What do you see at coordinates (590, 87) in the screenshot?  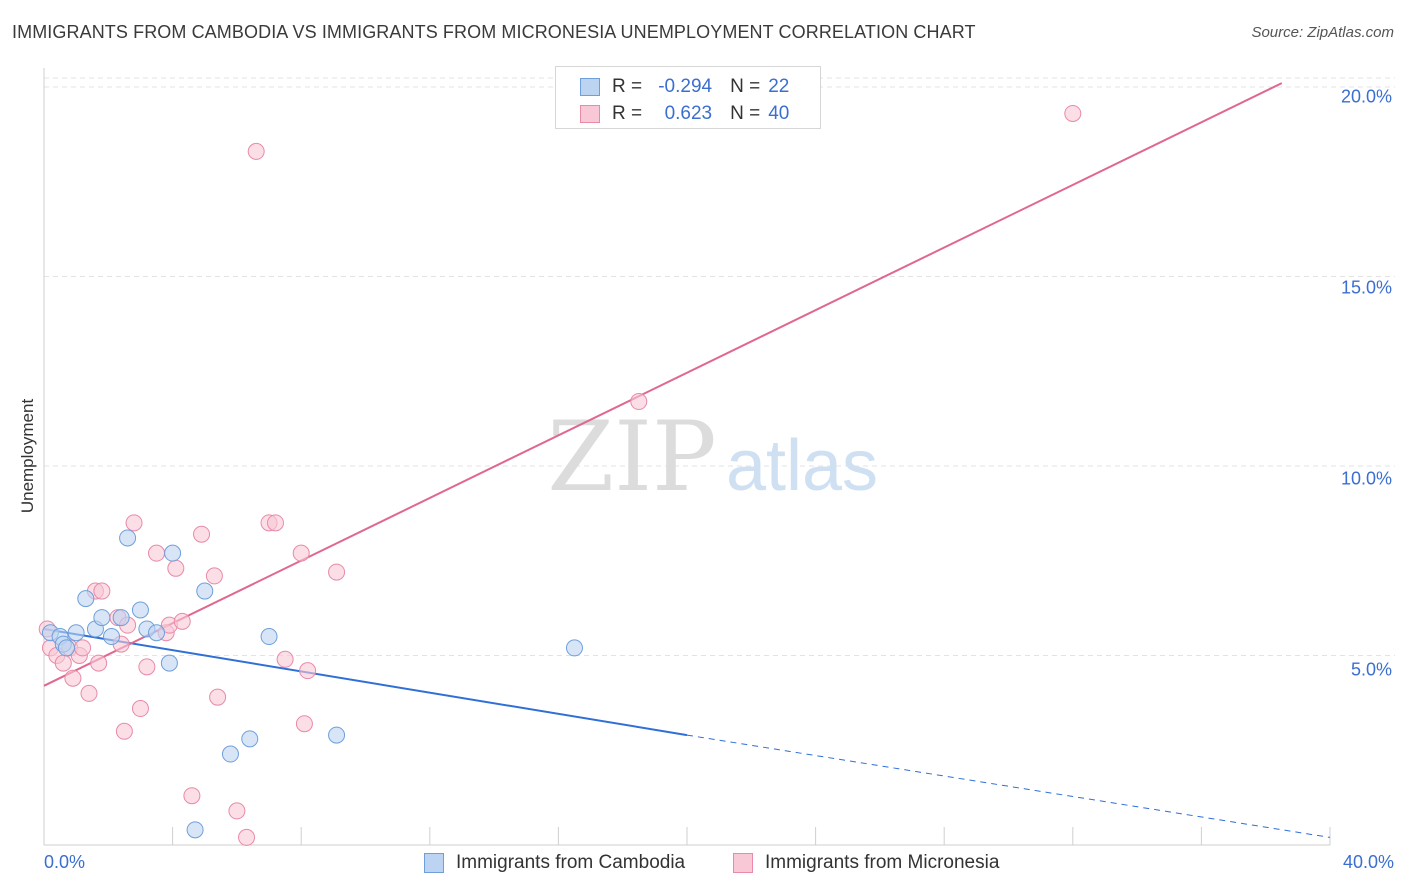 I see `cambodia-swatch` at bounding box center [590, 87].